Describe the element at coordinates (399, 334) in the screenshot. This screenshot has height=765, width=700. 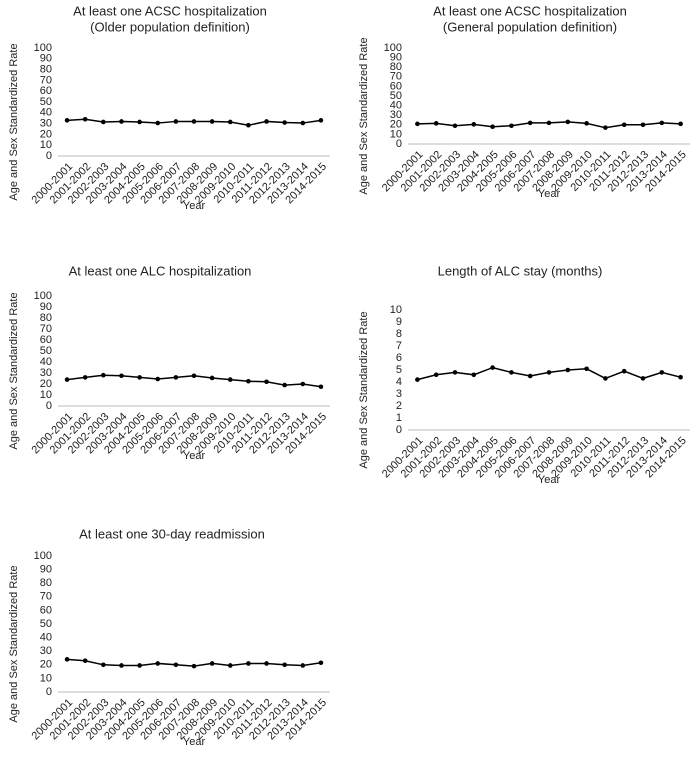
I see `y-tick-label: 8` at that location.